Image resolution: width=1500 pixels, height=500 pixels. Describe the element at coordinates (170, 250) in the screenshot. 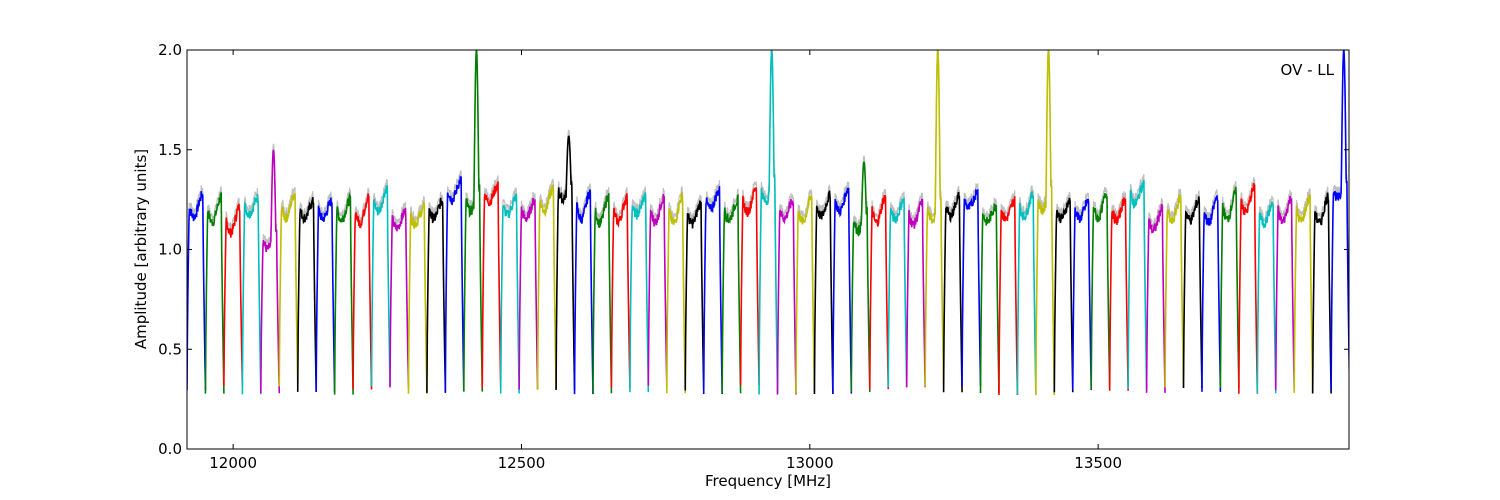

I see `y-tick-label: 1.0` at that location.